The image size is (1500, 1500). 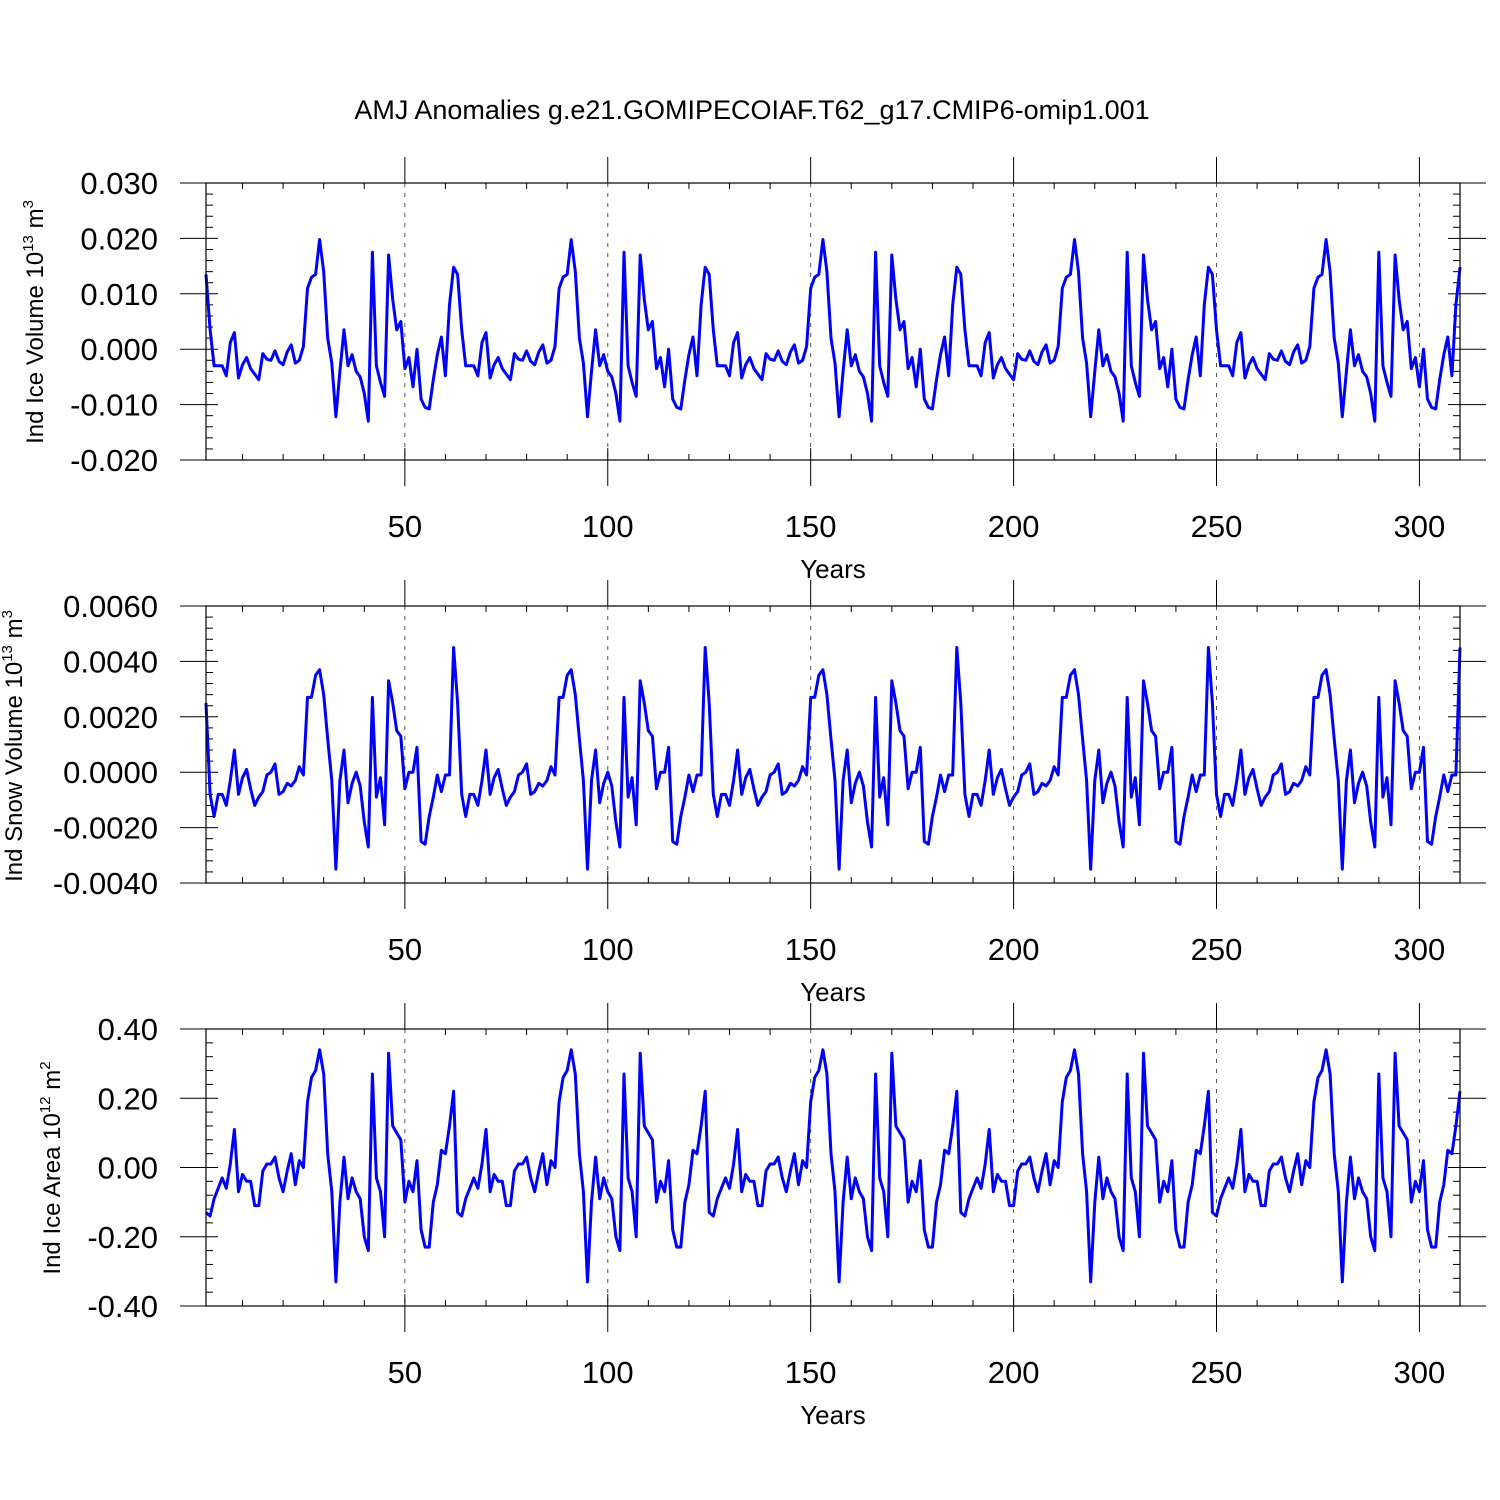 I want to click on y-tick-label: 0.010, so click(x=119, y=294).